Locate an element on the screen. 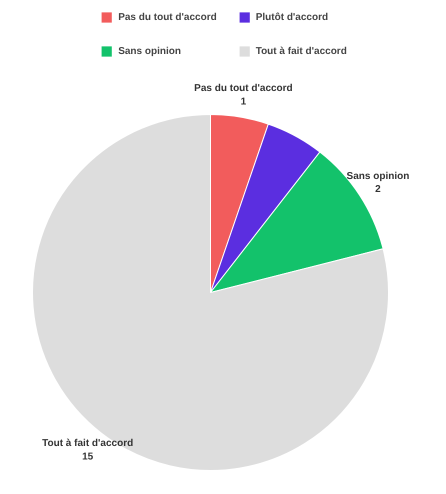 This screenshot has width=446, height=494. legend-label: Tout à fait d'accord is located at coordinates (301, 51).